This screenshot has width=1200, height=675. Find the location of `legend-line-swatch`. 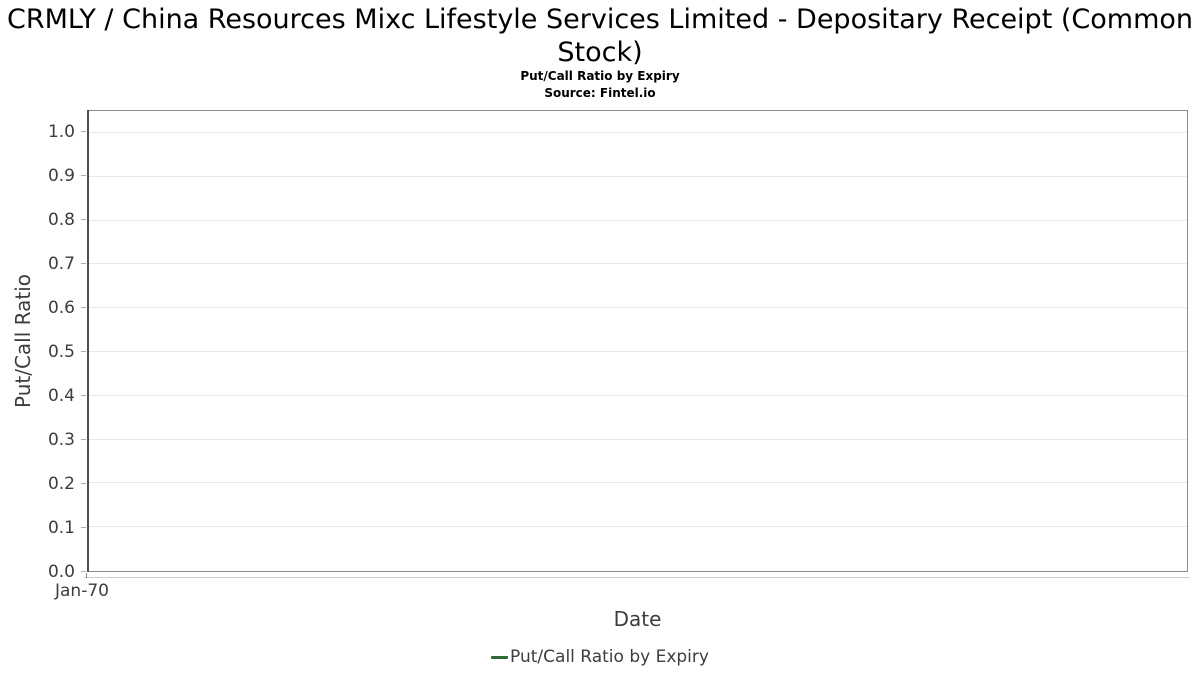

legend-line-swatch is located at coordinates (500, 657).